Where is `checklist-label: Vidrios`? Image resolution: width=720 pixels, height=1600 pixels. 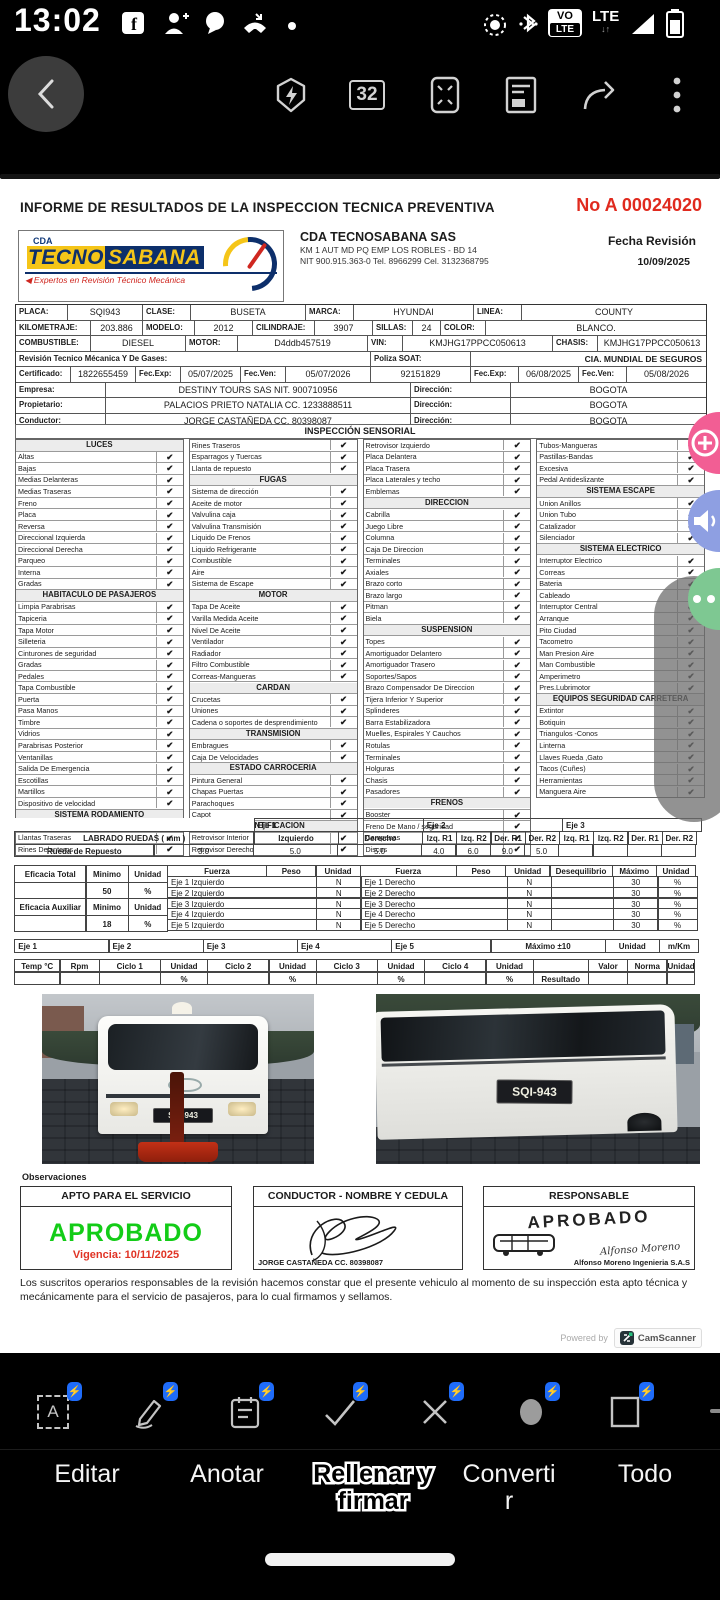 checklist-label: Vidrios is located at coordinates (29, 734).